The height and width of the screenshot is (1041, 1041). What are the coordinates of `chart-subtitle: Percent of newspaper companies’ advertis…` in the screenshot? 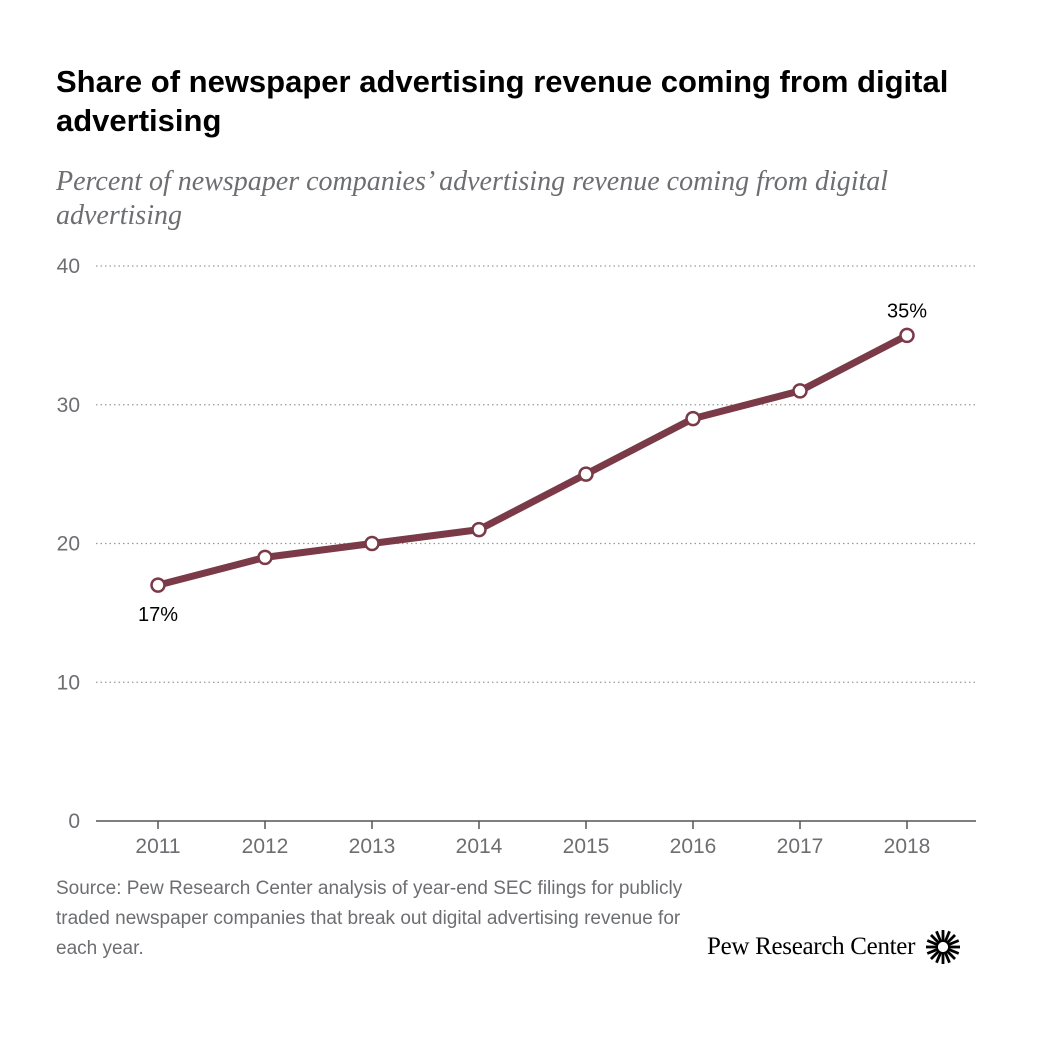 It's located at (472, 198).